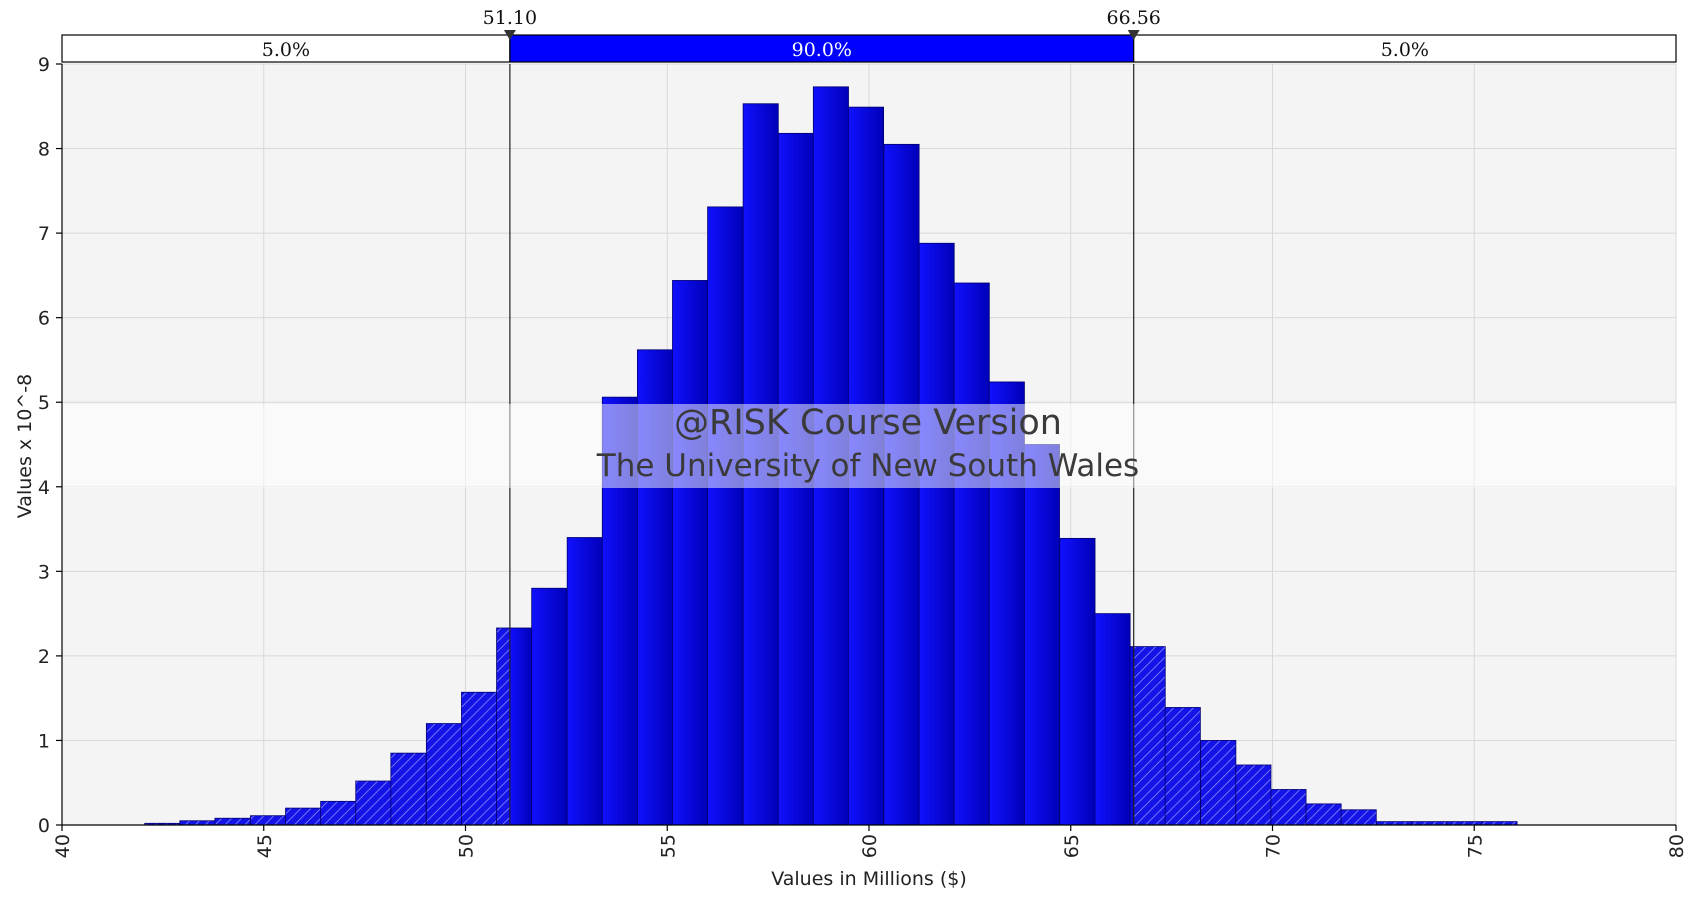 This screenshot has width=1691, height=899. Describe the element at coordinates (870, 846) in the screenshot. I see `x-tick-label: 60` at that location.